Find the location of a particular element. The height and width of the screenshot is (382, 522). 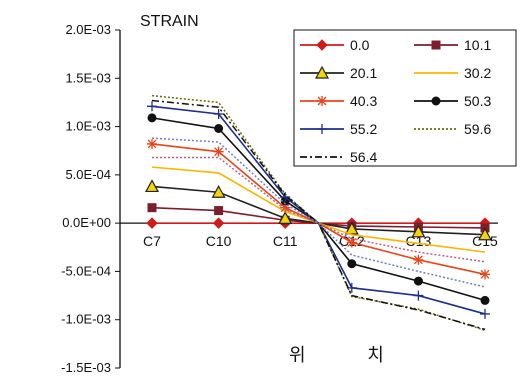

x-tick-label: C7 is located at coordinates (152, 241).